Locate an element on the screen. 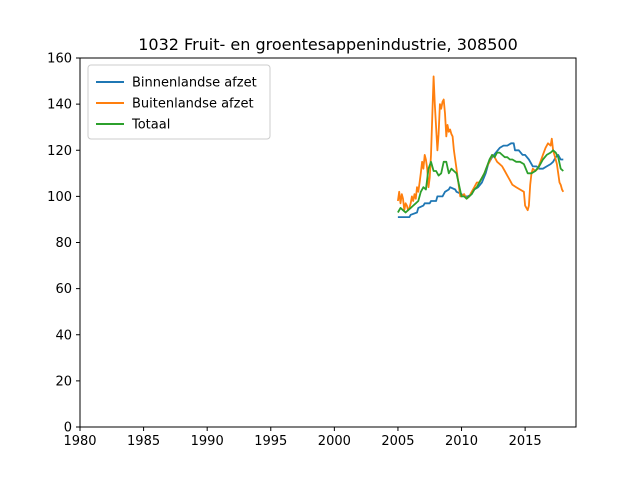 The image size is (640, 480). y-tick-label-3: 60 is located at coordinates (63, 289).